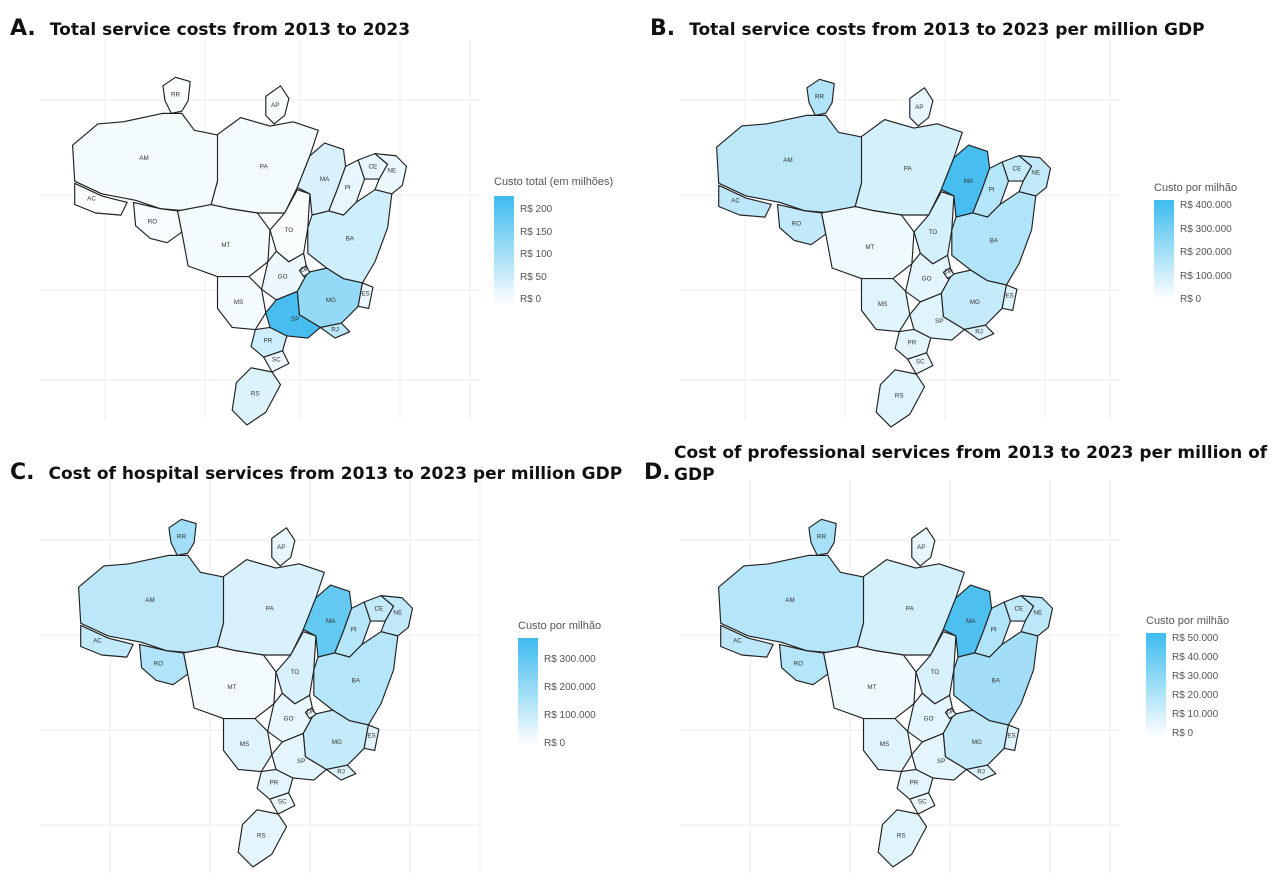 The image size is (1280, 883). Describe the element at coordinates (289, 230) in the screenshot. I see `state-label: TO` at that location.